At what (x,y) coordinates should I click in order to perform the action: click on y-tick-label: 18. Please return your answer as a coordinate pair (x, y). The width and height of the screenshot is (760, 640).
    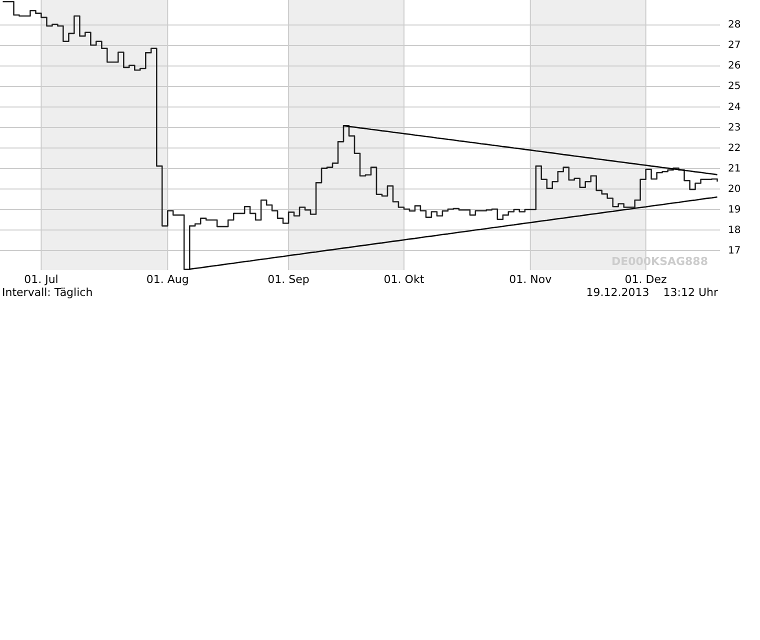
    Looking at the image, I should click on (734, 230).